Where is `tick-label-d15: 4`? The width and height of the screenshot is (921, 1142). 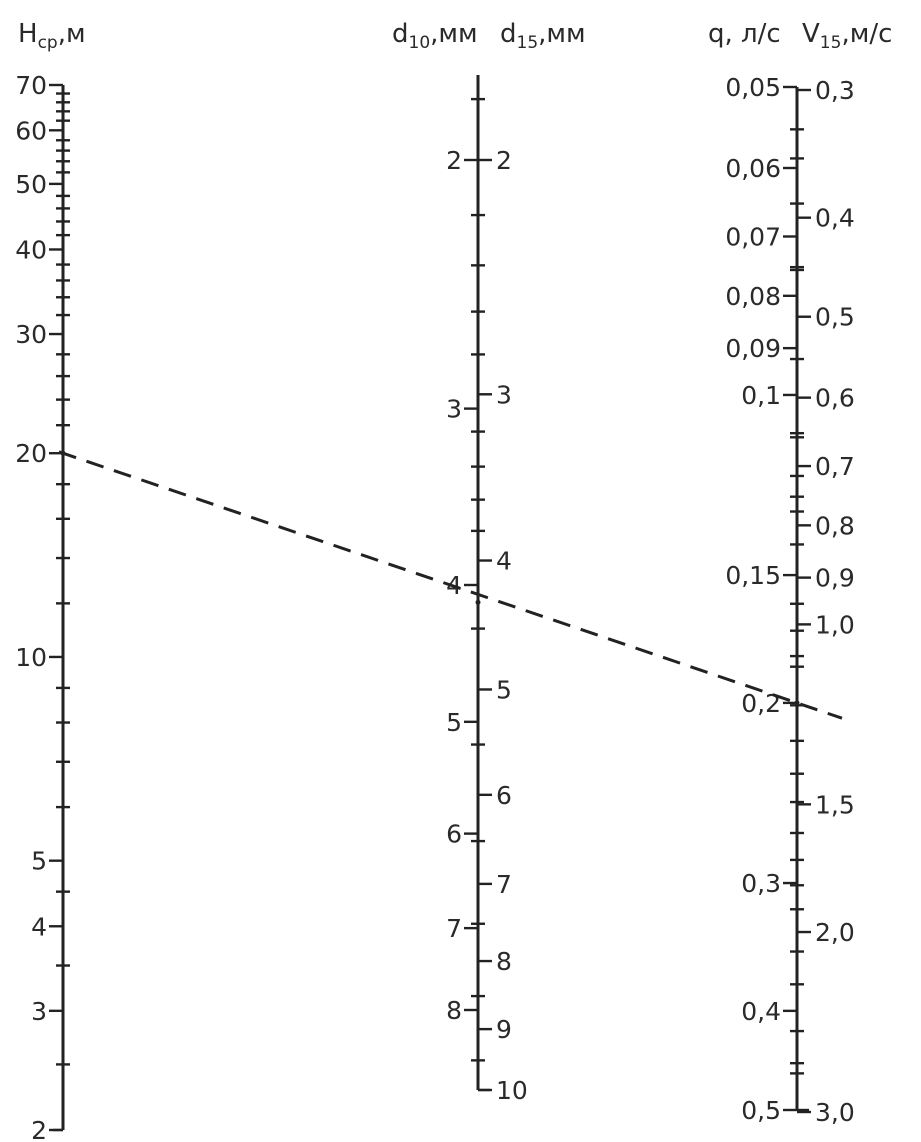 tick-label-d15: 4 is located at coordinates (504, 561).